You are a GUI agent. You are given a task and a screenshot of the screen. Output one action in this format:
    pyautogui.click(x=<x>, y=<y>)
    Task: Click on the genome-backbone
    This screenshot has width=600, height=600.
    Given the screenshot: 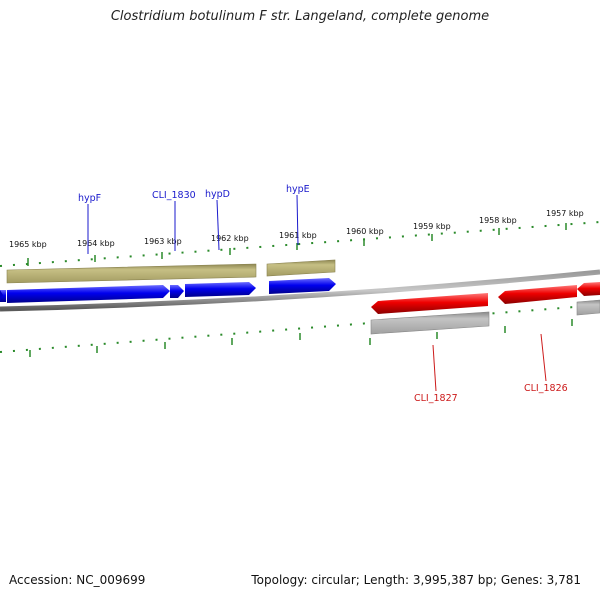 What is the action you would take?
    pyautogui.click(x=300, y=290)
    